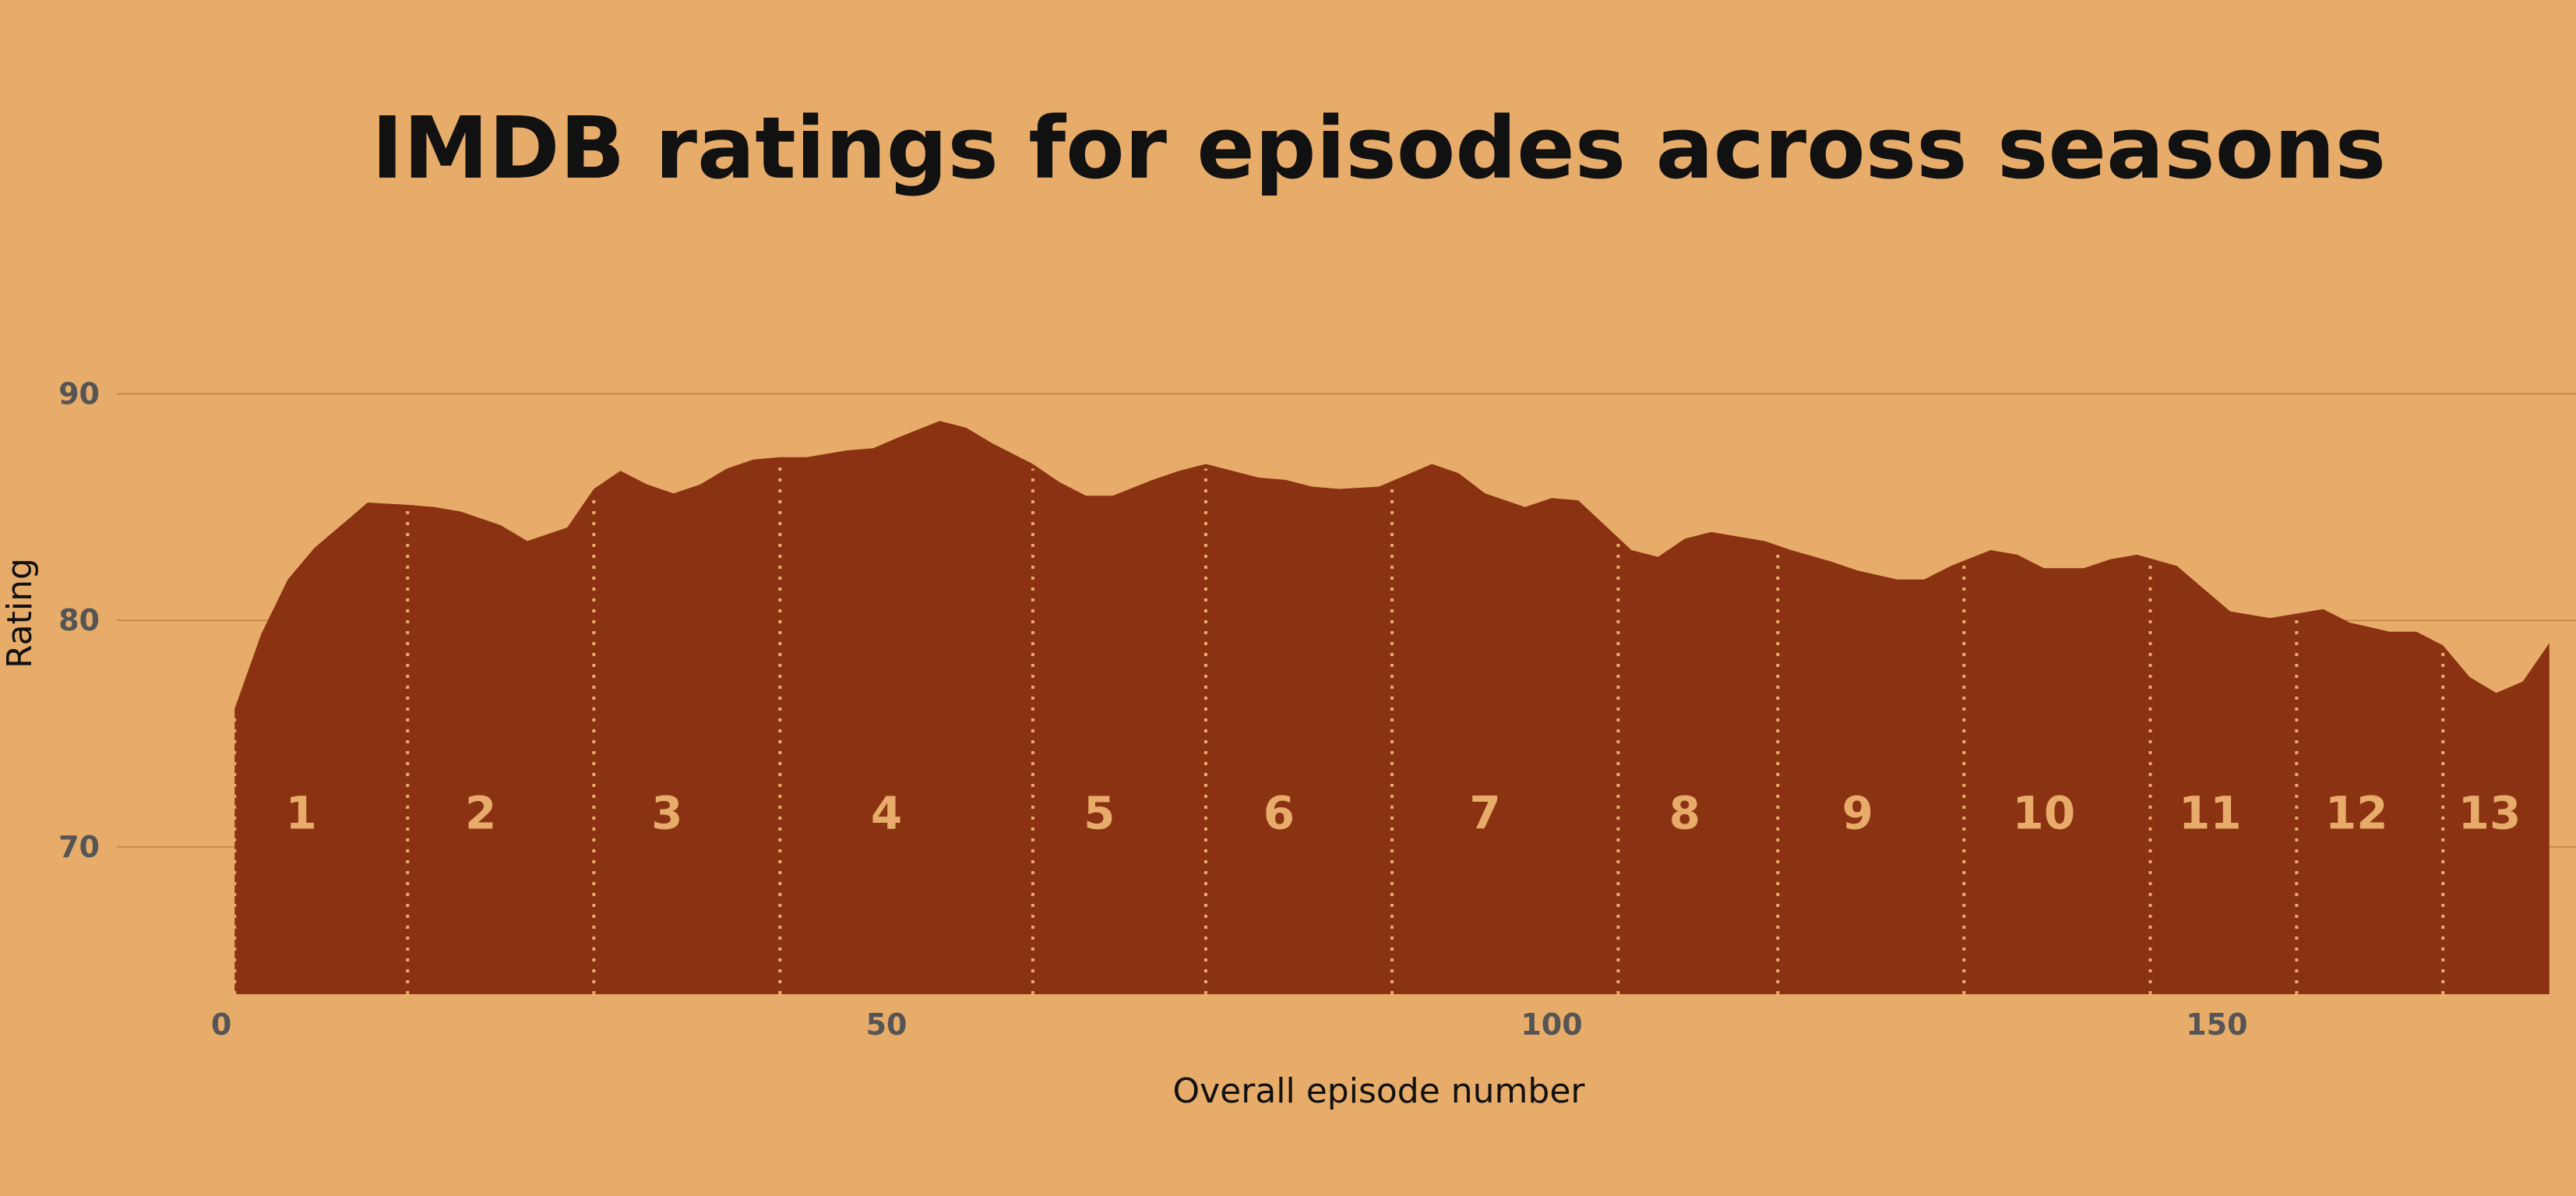  Describe the element at coordinates (221, 1024) in the screenshot. I see `x-tick-0: 0` at that location.